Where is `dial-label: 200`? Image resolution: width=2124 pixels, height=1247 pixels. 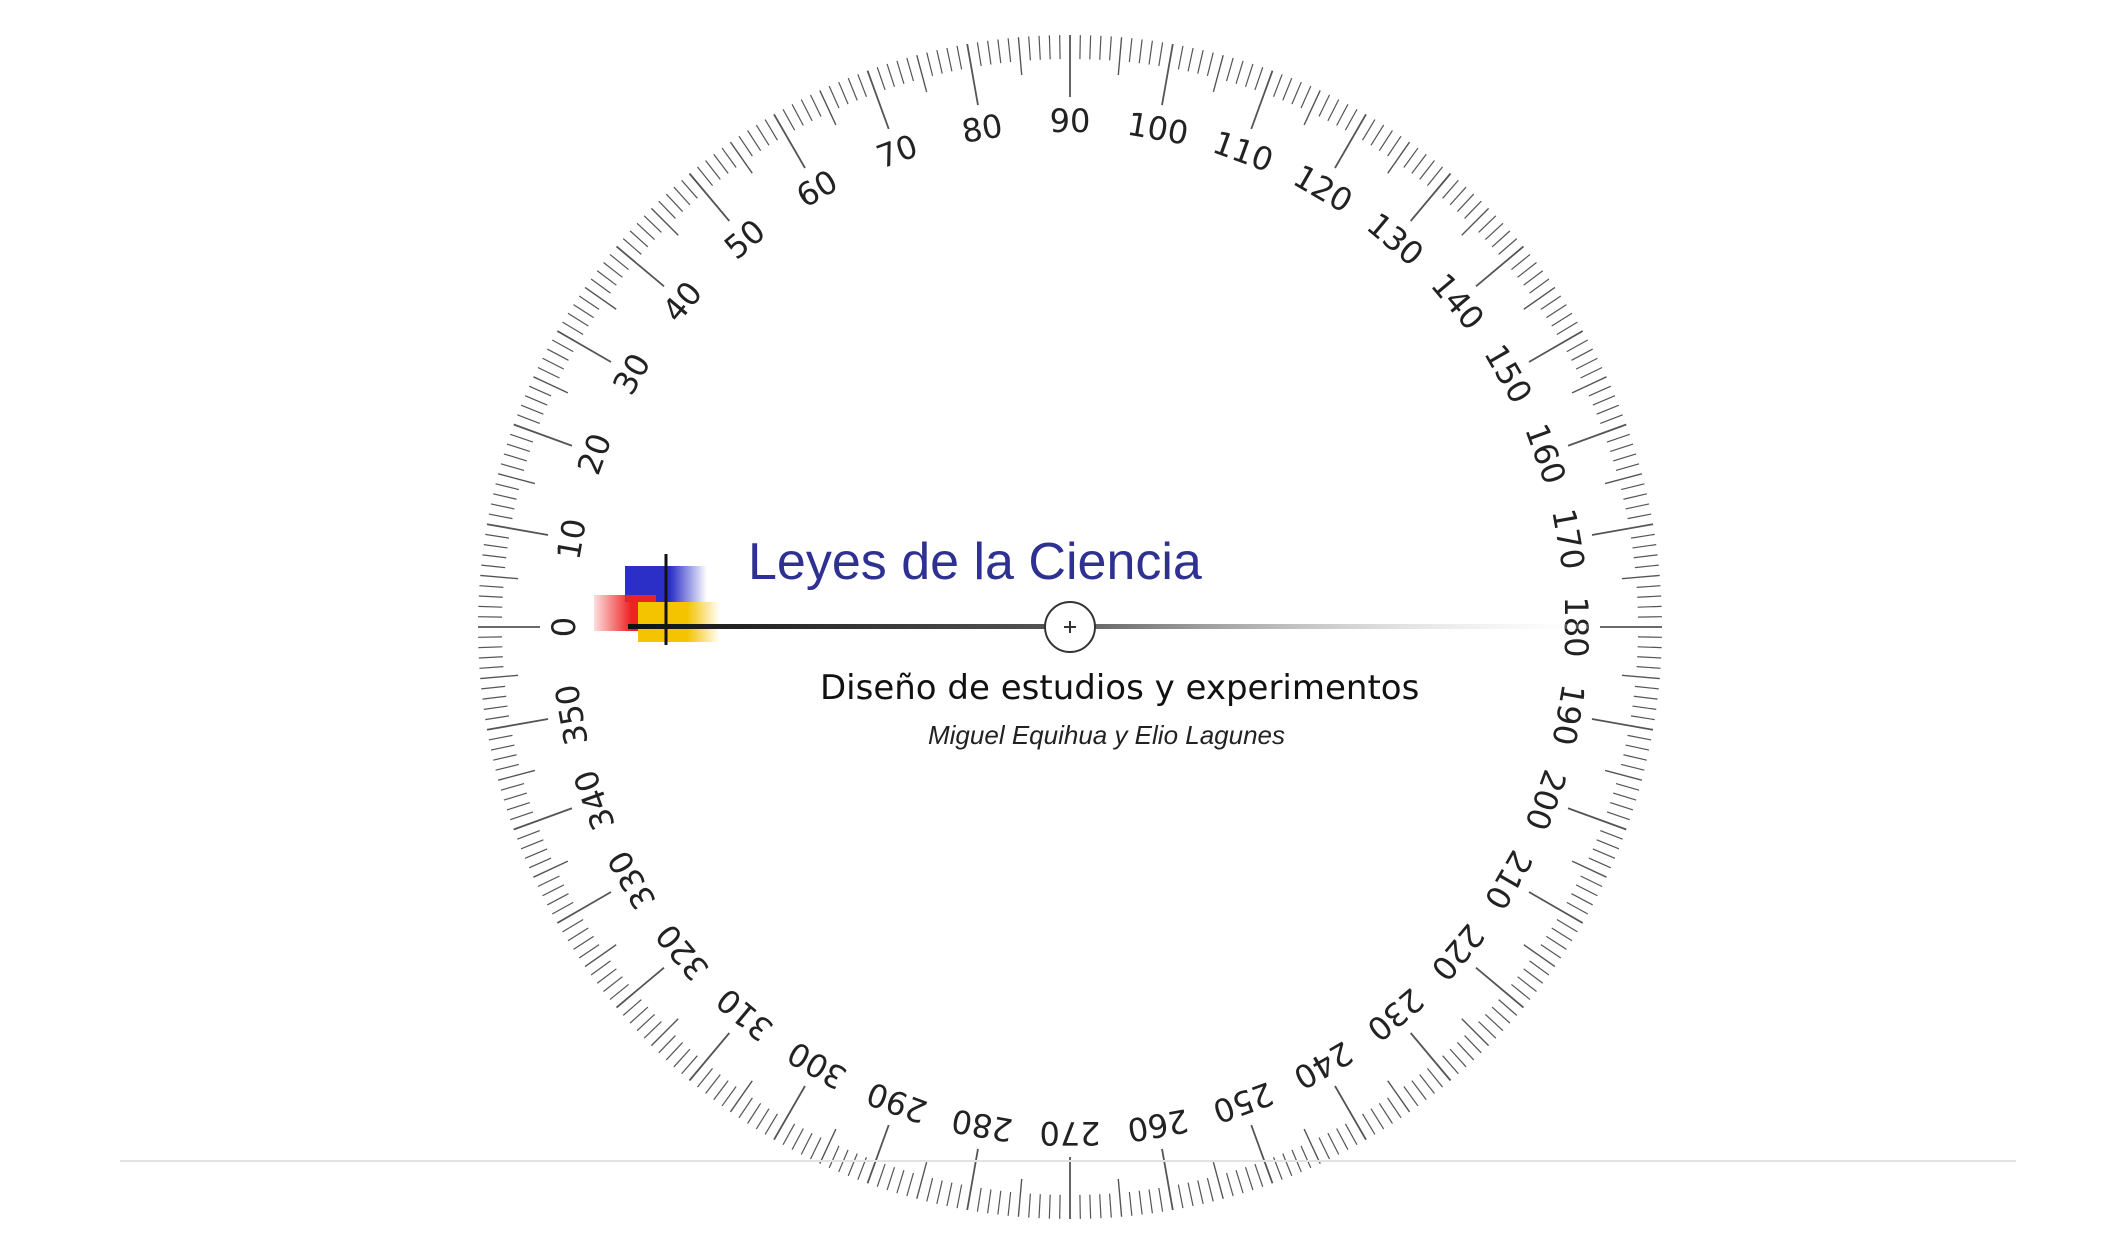
dial-label: 200 is located at coordinates (1545, 800).